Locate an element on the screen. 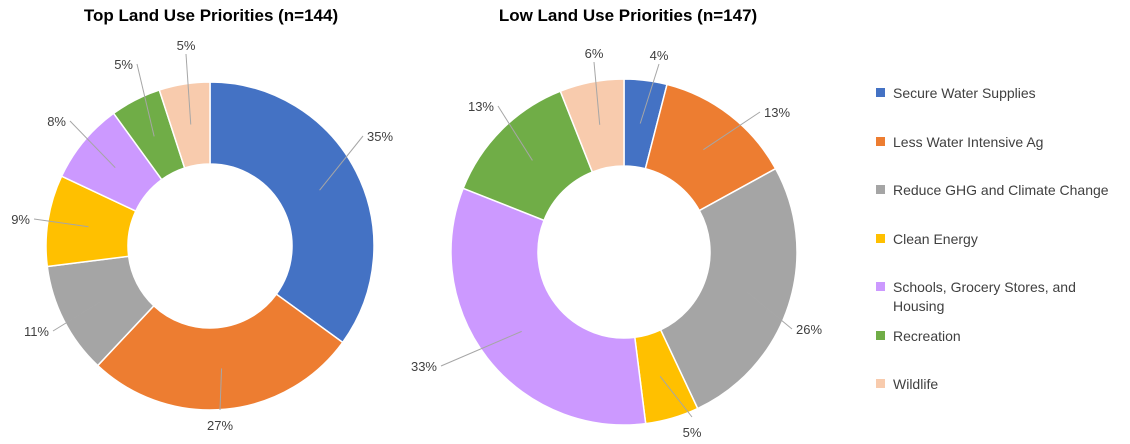  legend-label: Less Water Intensive Ag is located at coordinates (968, 142).